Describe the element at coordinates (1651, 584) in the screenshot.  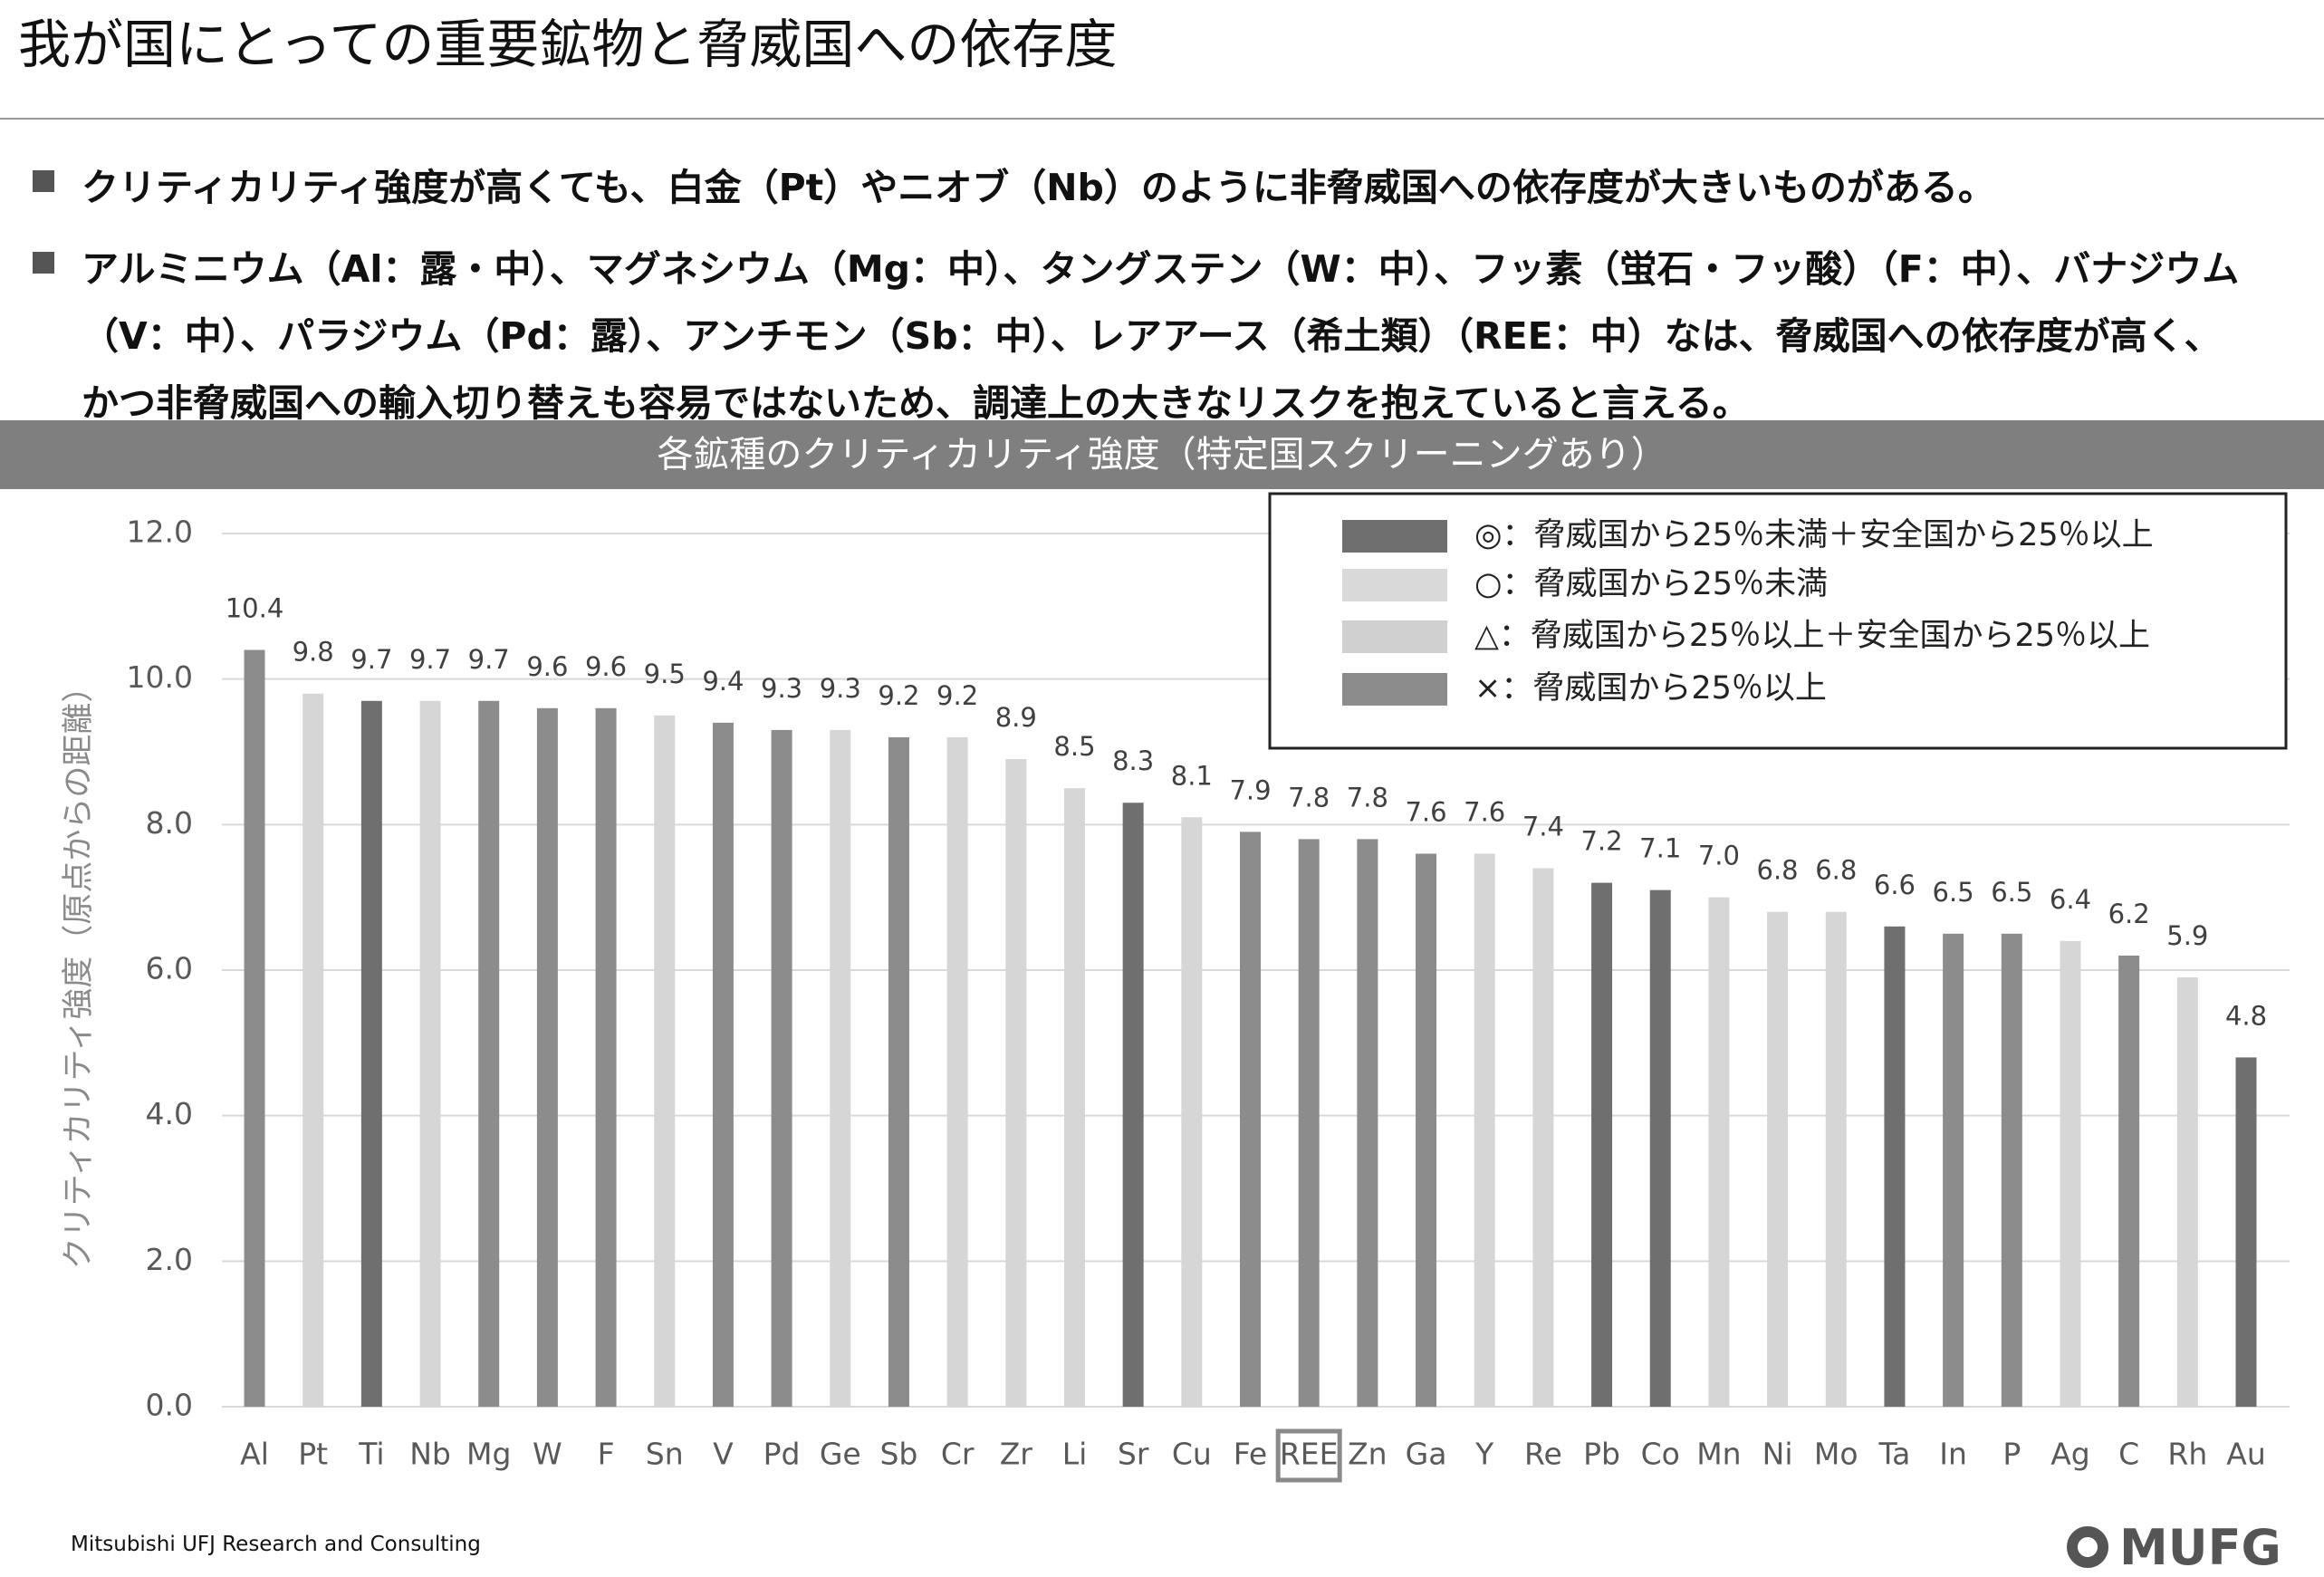
I see `legend-label: ○：脅威国から25％未満` at that location.